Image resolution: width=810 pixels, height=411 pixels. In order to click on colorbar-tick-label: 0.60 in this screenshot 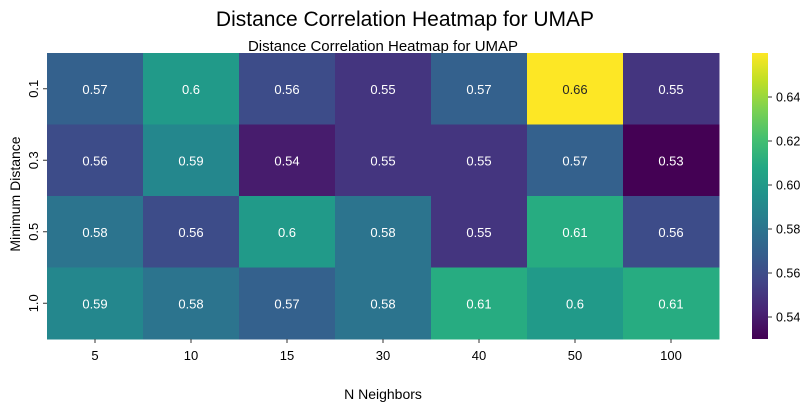, I will do `click(788, 186)`.